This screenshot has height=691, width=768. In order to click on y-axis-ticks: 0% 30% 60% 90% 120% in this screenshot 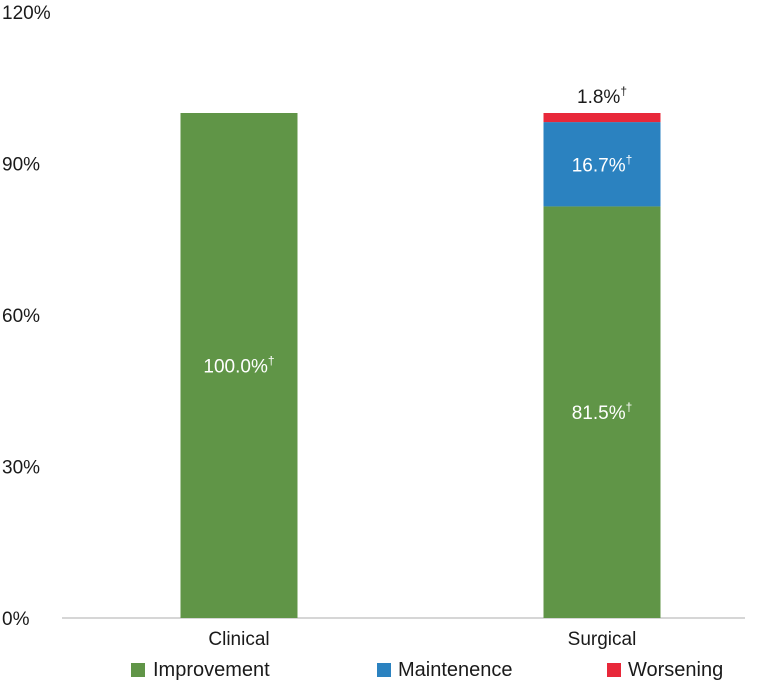, I will do `click(26, 316)`.